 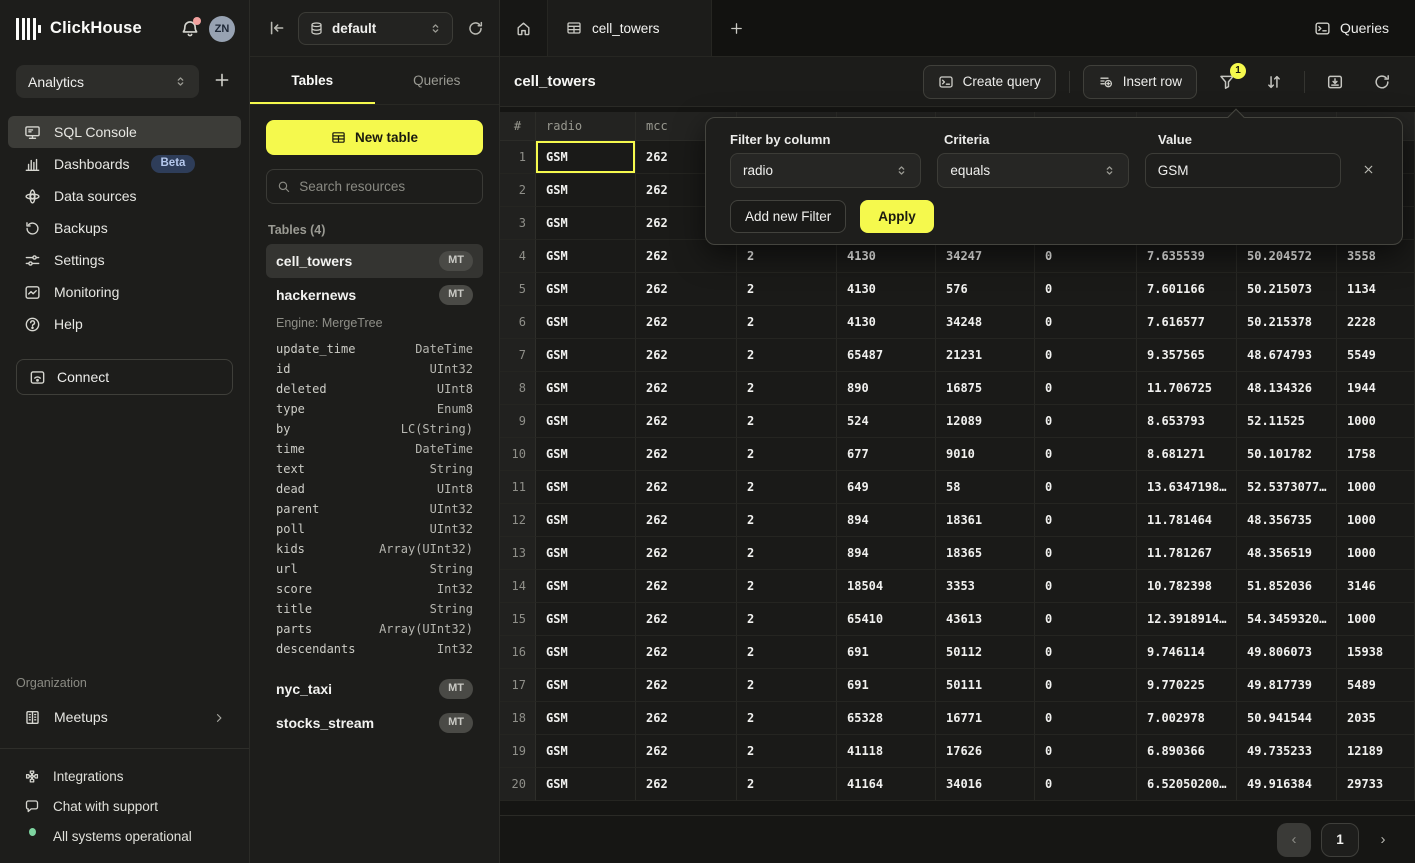 What do you see at coordinates (1287, 586) in the screenshot?
I see `grid-cell: 51.852036` at bounding box center [1287, 586].